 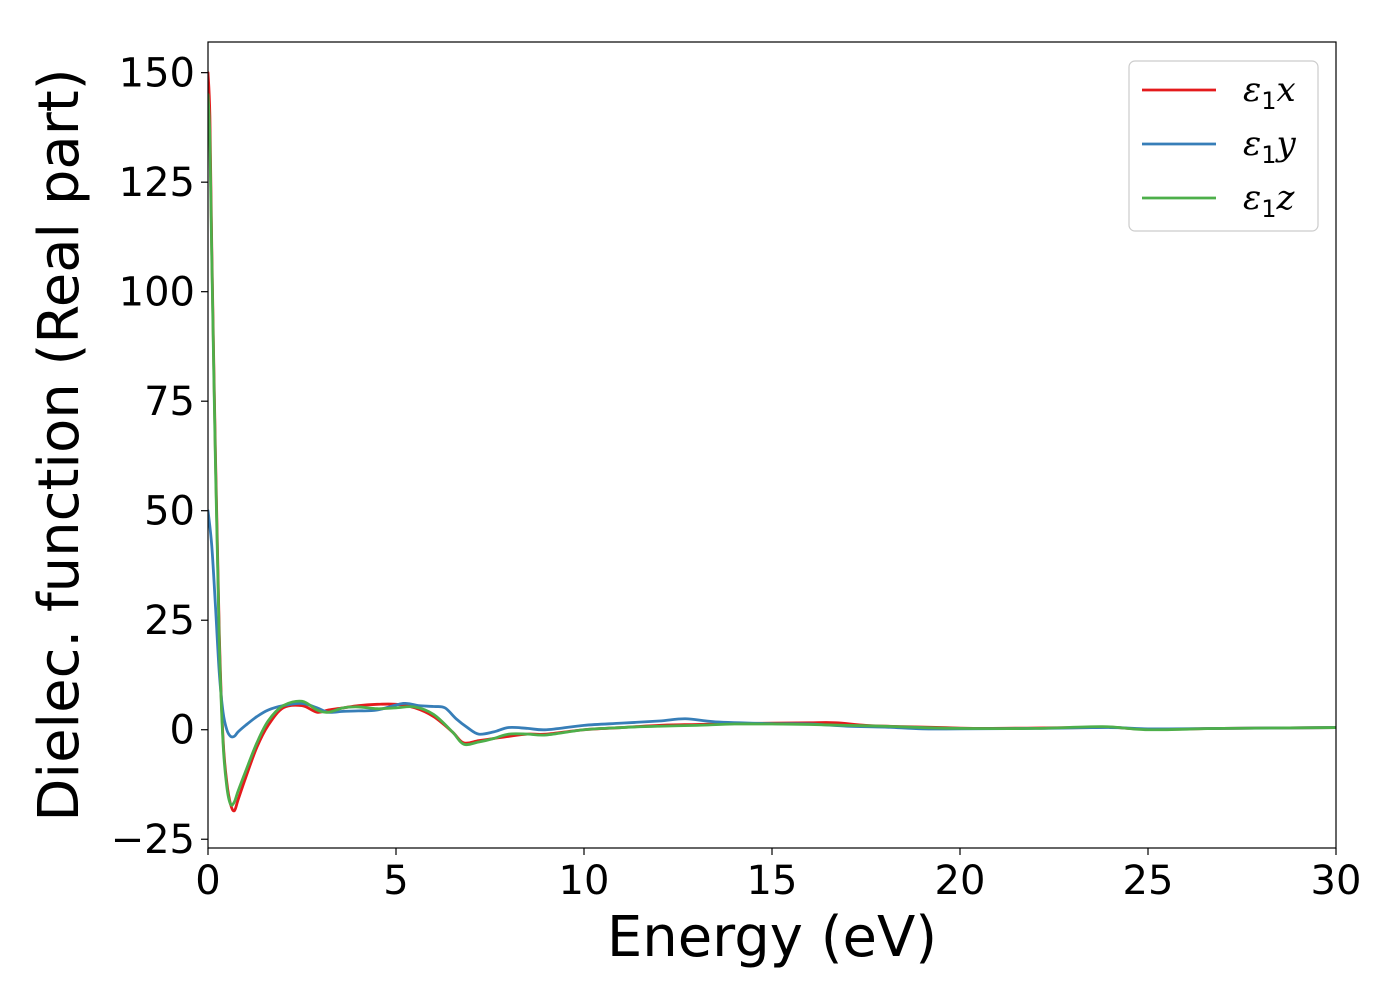 I want to click on x-tick-label: 30, so click(x=1336, y=881).